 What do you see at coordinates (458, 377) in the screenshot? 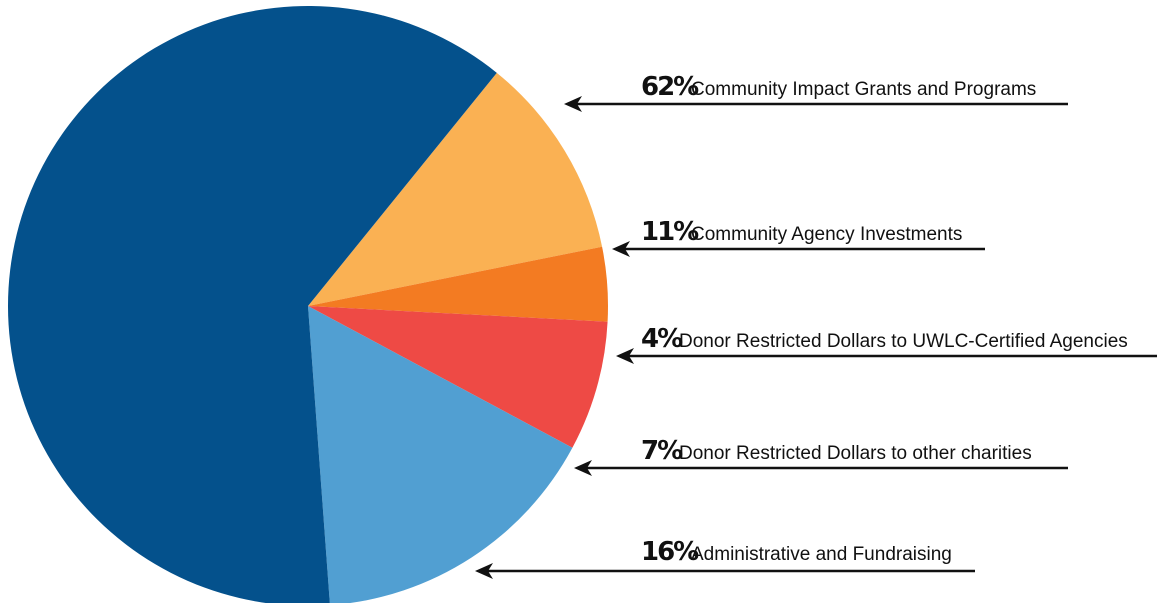
I see `pie-slice-7pct` at bounding box center [458, 377].